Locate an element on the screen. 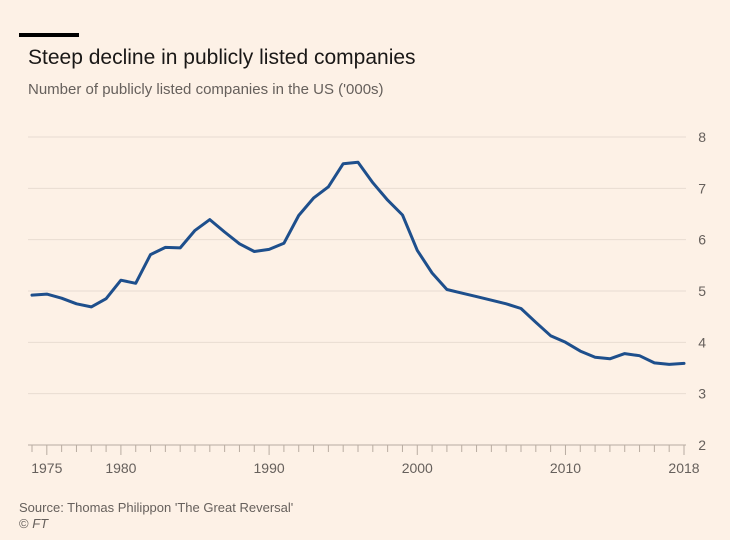  y-axis: 2 3 4 5 6 7 8 is located at coordinates (702, 291).